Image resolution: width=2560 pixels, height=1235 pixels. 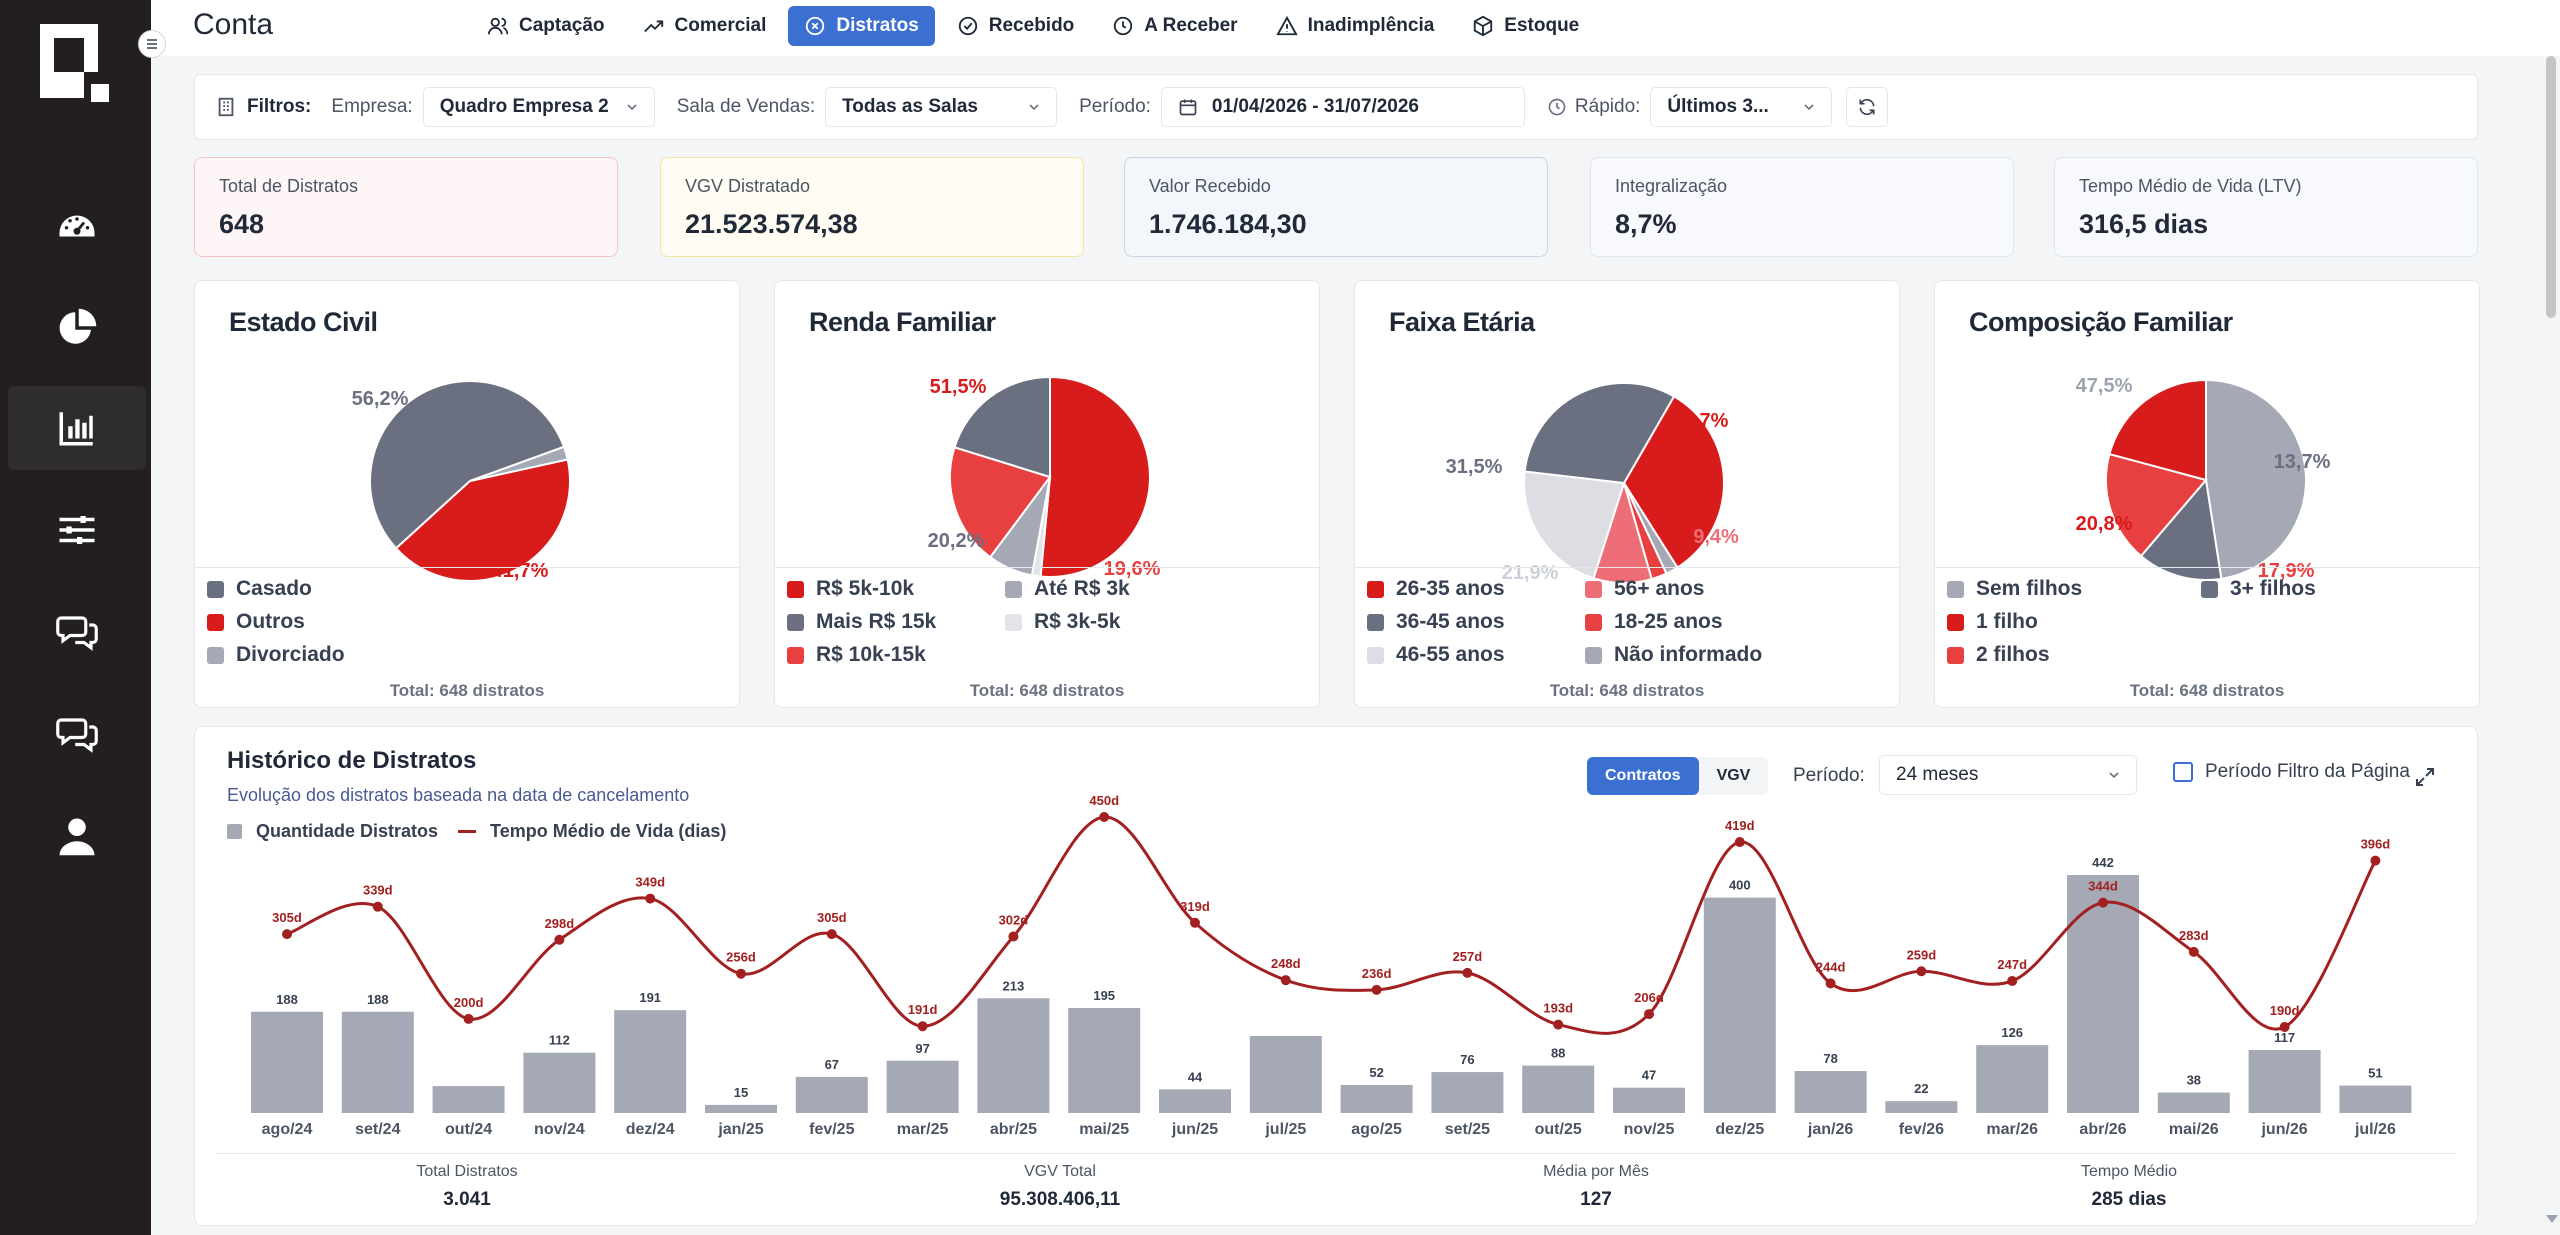 What do you see at coordinates (1992, 622) in the screenshot?
I see `legend-item: 1 filho` at bounding box center [1992, 622].